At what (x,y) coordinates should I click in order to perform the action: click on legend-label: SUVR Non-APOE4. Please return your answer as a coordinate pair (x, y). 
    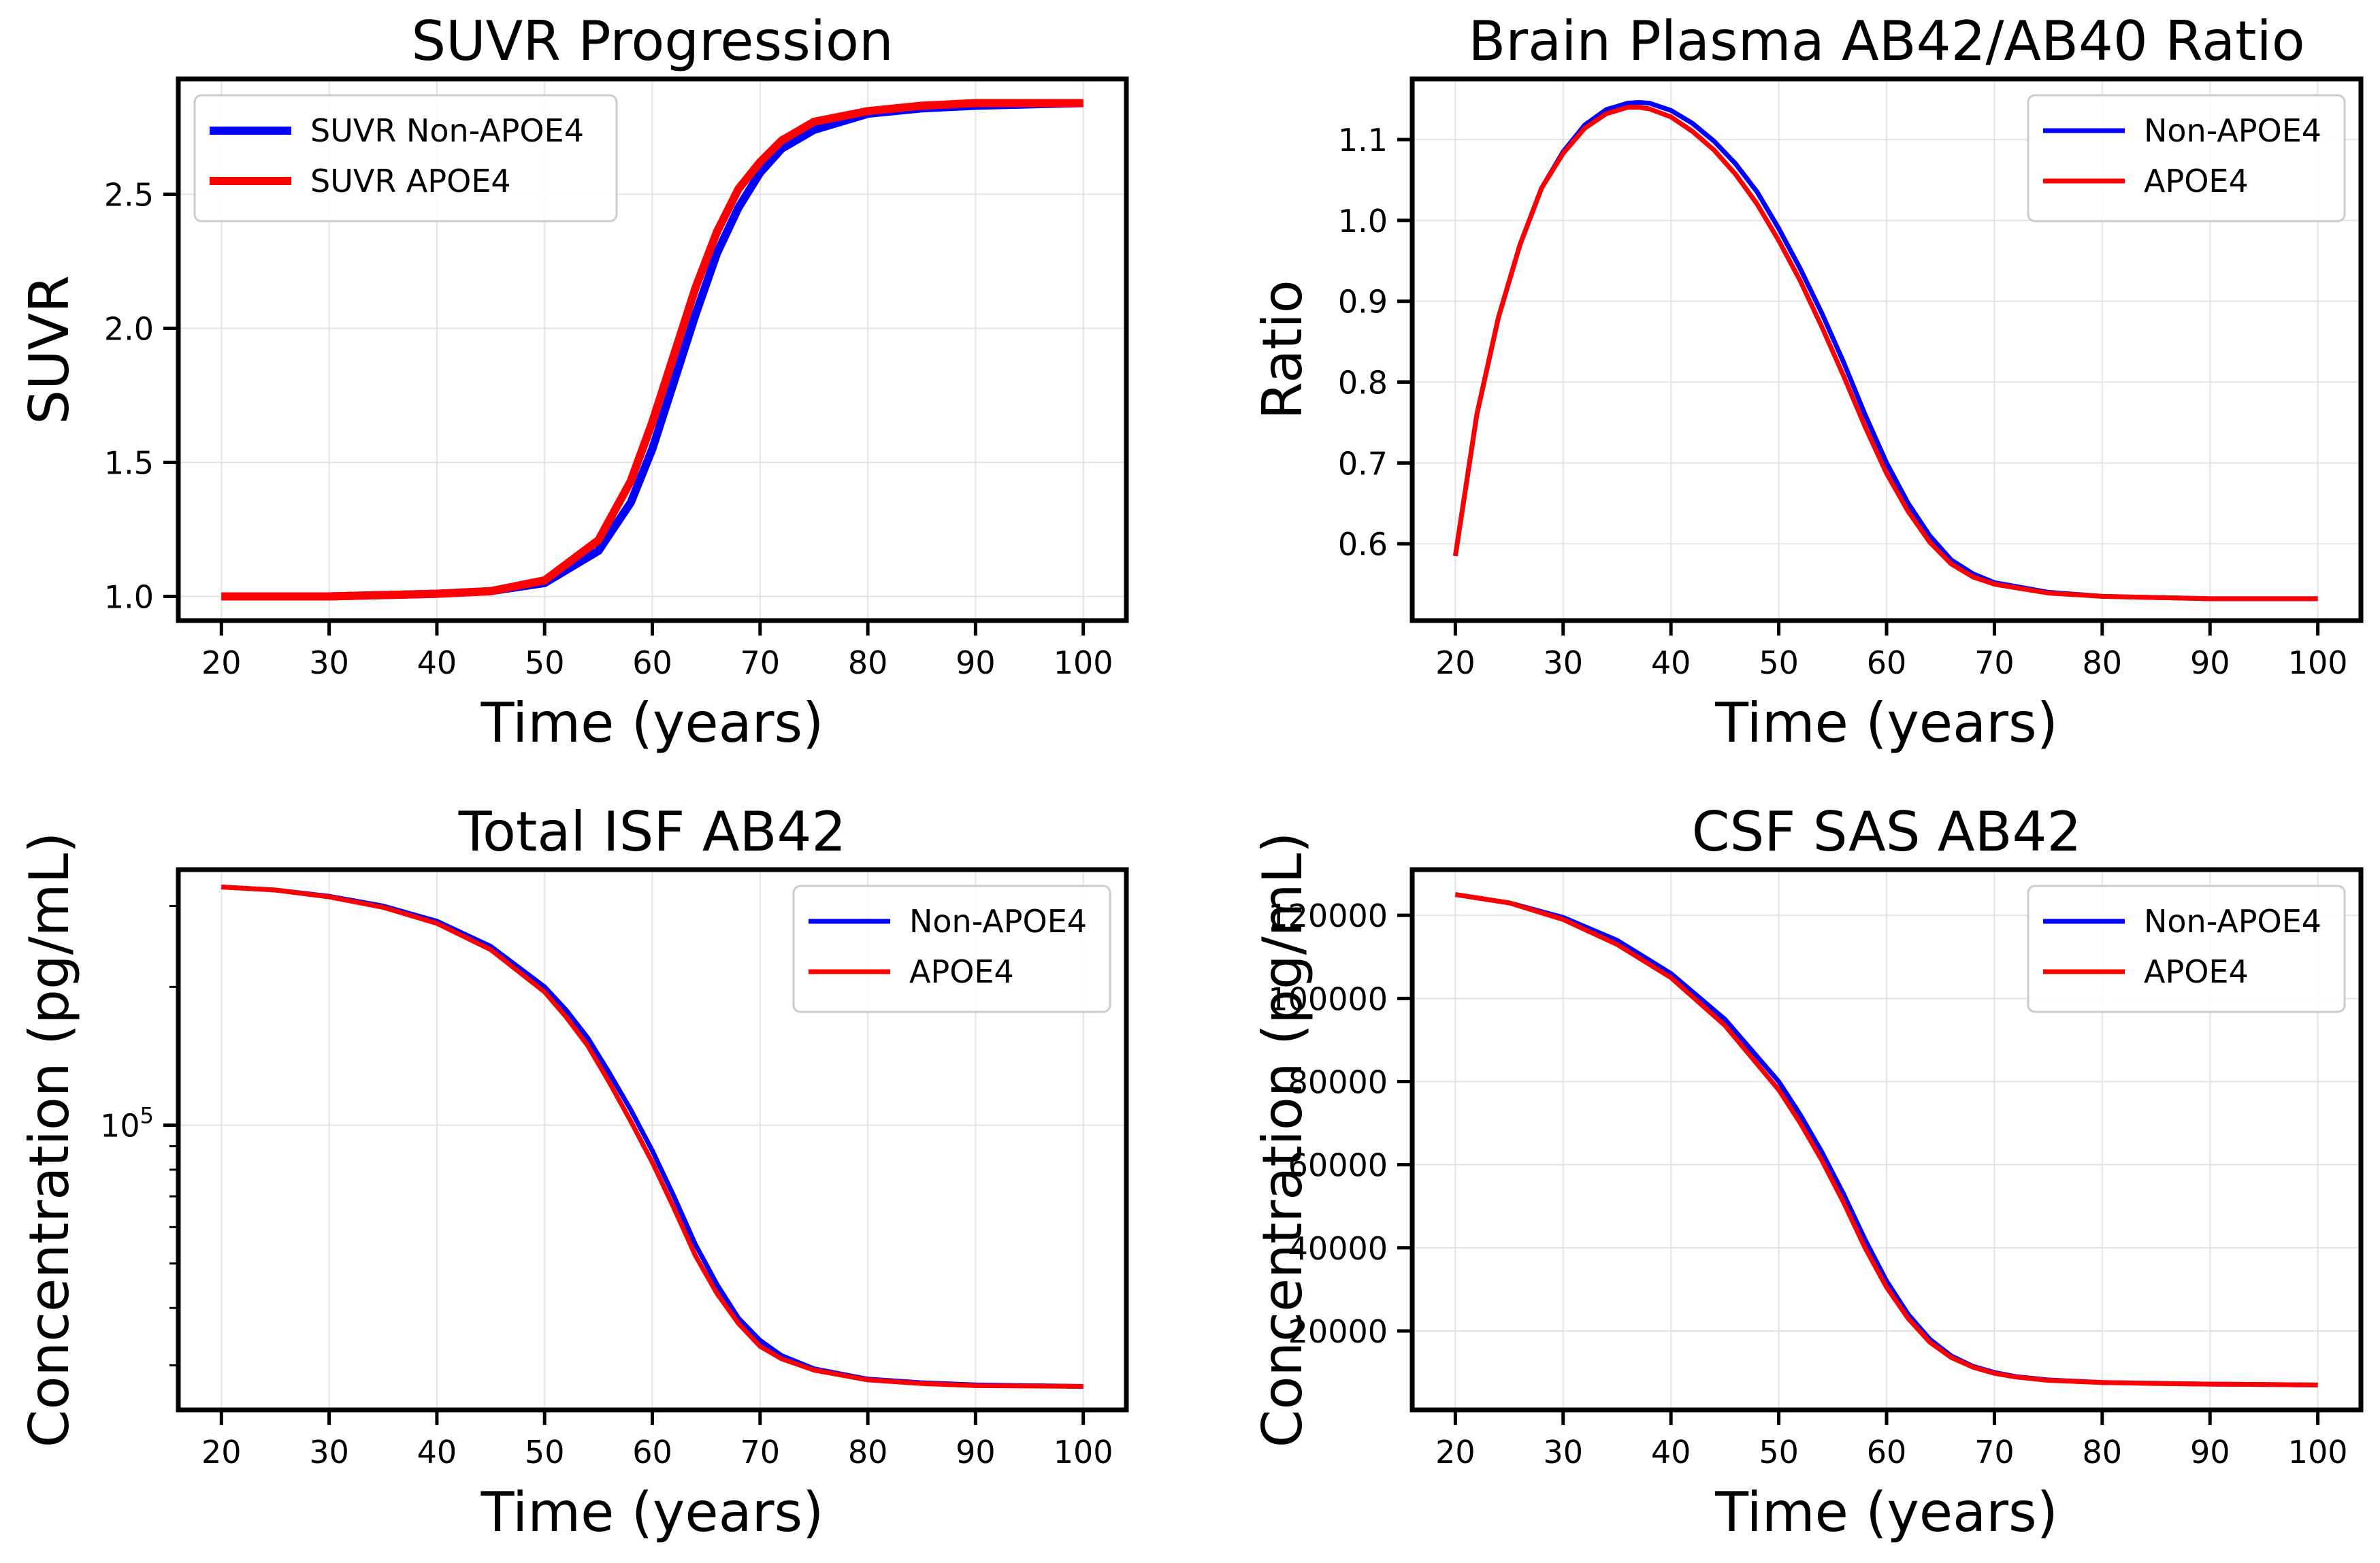
    Looking at the image, I should click on (447, 130).